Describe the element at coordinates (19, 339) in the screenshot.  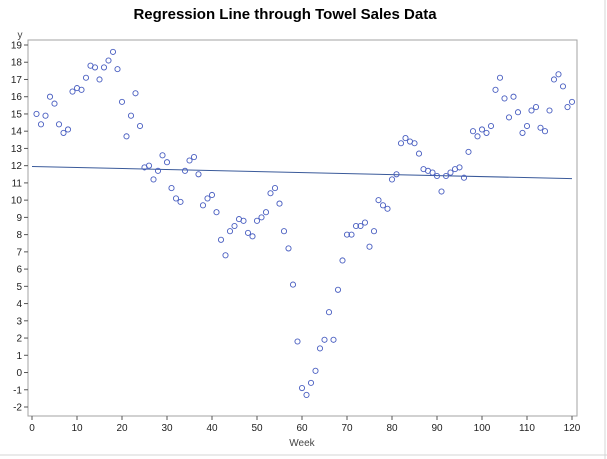
I see `y-tick-label: 2` at that location.